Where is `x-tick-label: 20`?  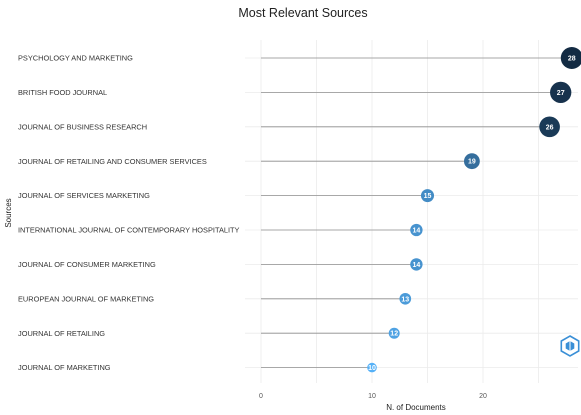
x-tick-label: 20 is located at coordinates (483, 396).